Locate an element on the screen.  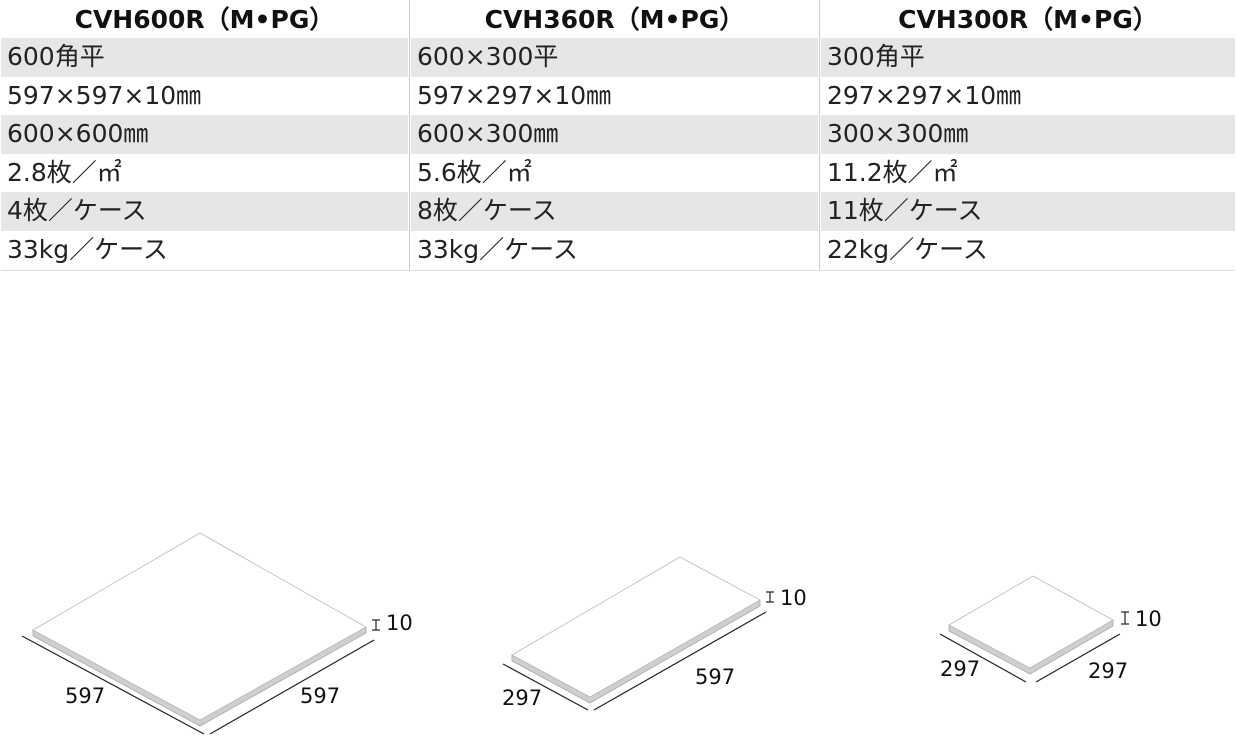
column-header: CVH300R（M•PG） is located at coordinates (1028, 19).